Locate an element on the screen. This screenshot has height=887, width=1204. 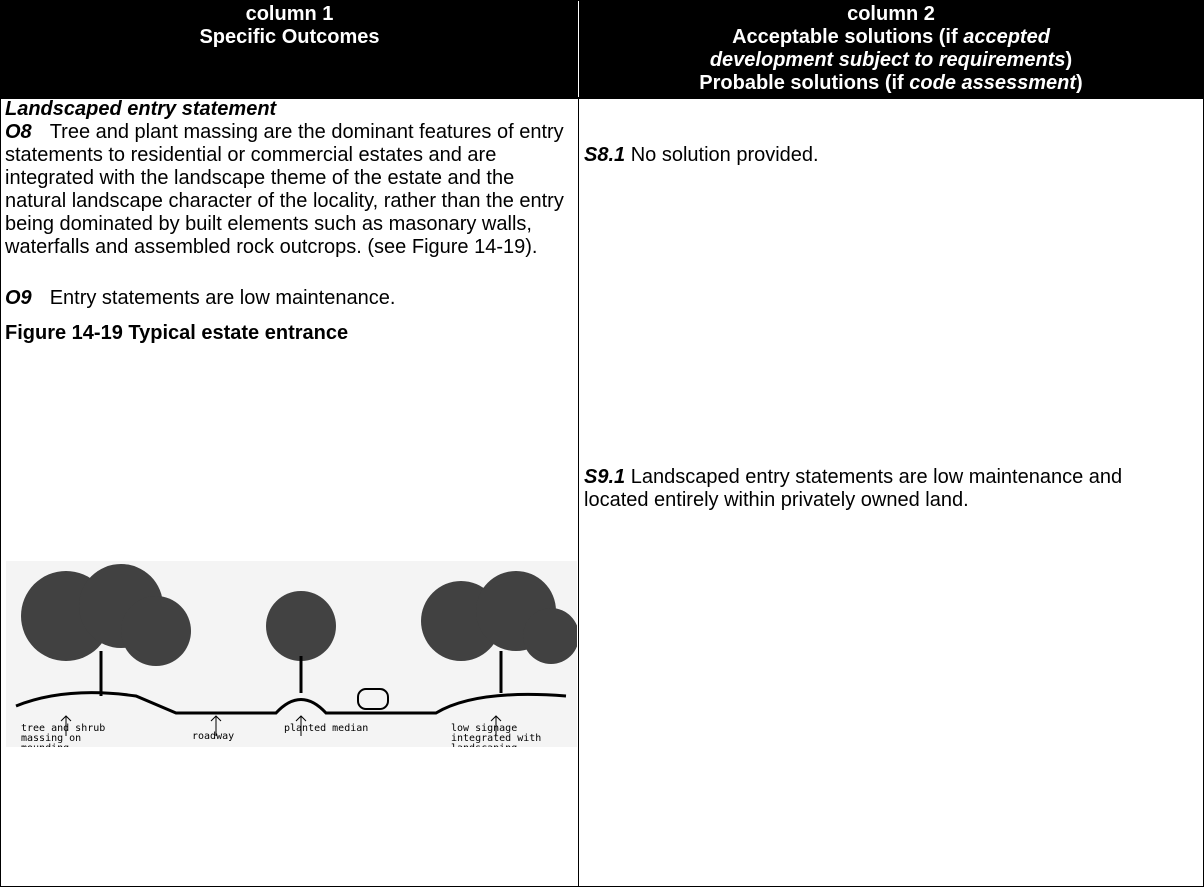
outcome-id: O8 is located at coordinates (18, 132).